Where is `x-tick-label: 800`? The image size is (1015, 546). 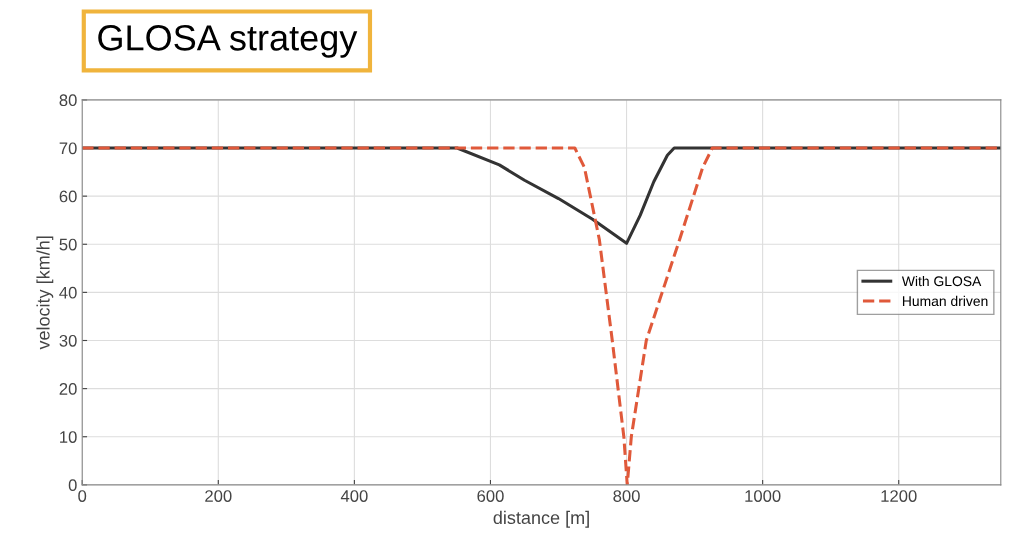 x-tick-label: 800 is located at coordinates (626, 496).